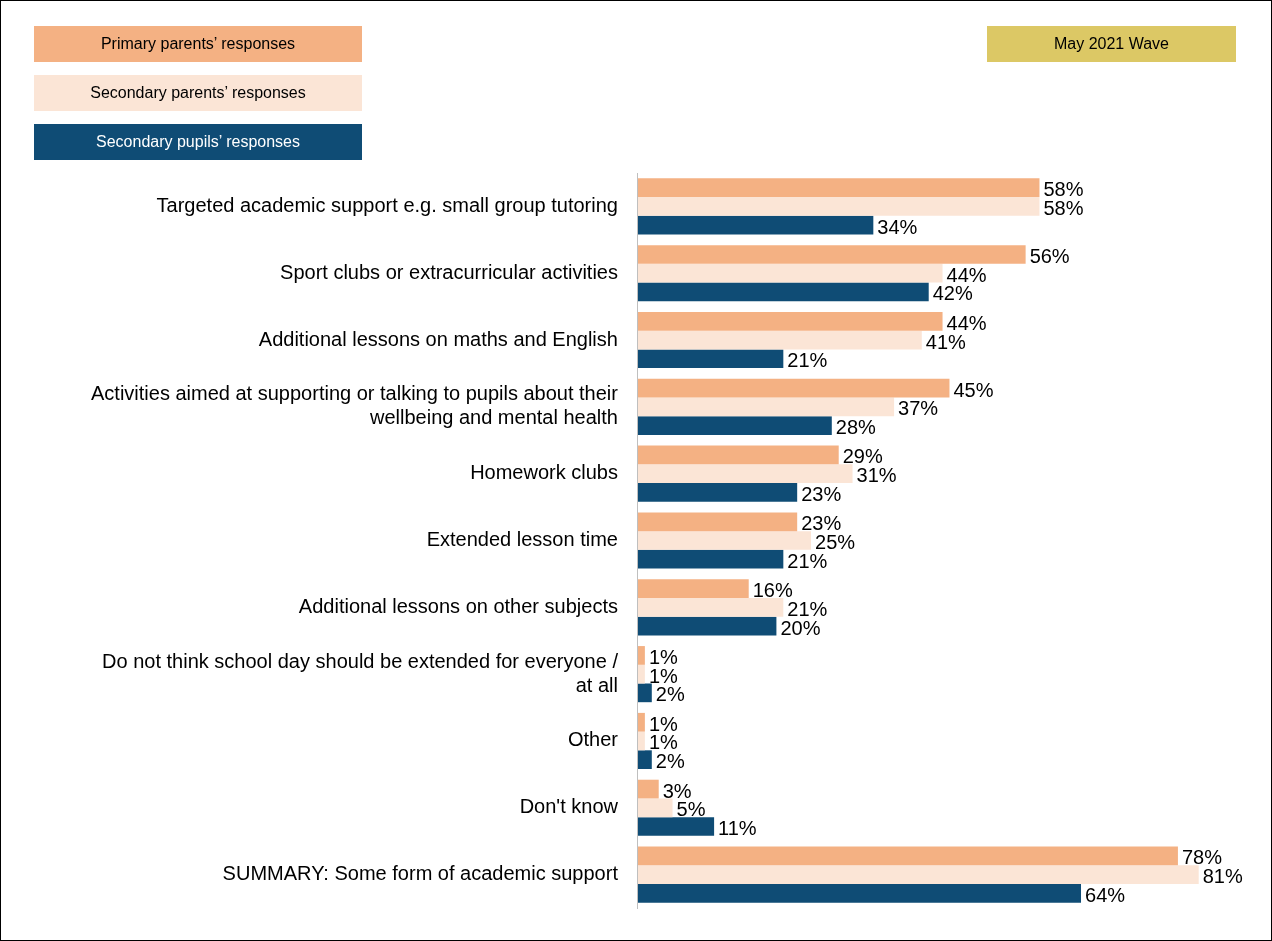  I want to click on data-label: 64%, so click(1105, 894).